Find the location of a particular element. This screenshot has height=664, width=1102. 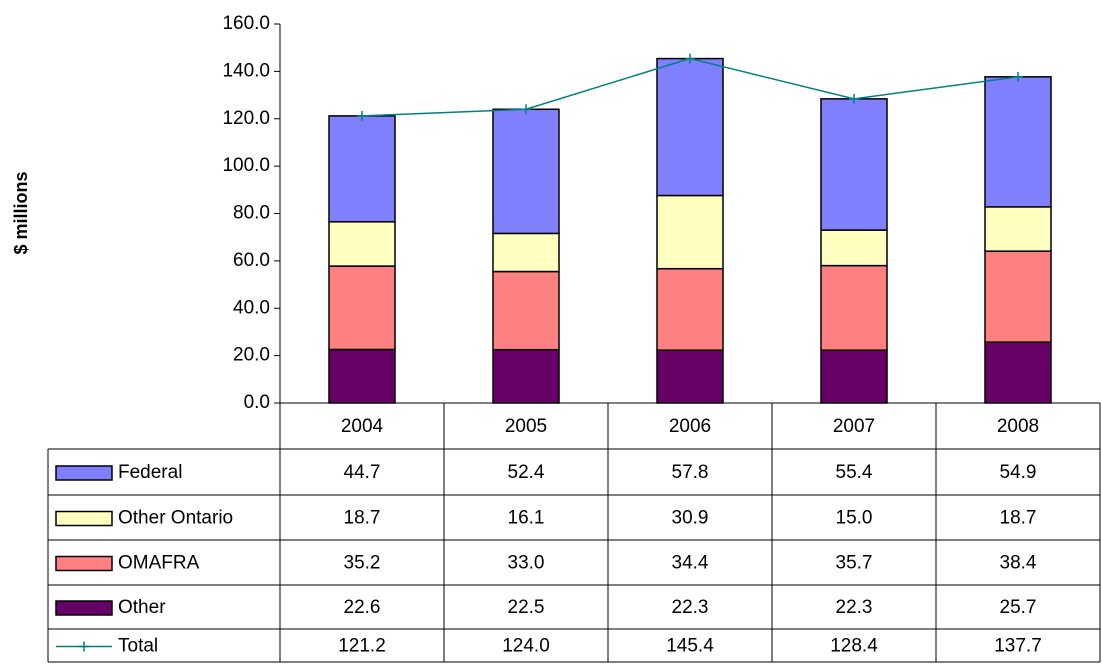

y-tick-label: 100.0 is located at coordinates (246, 165).